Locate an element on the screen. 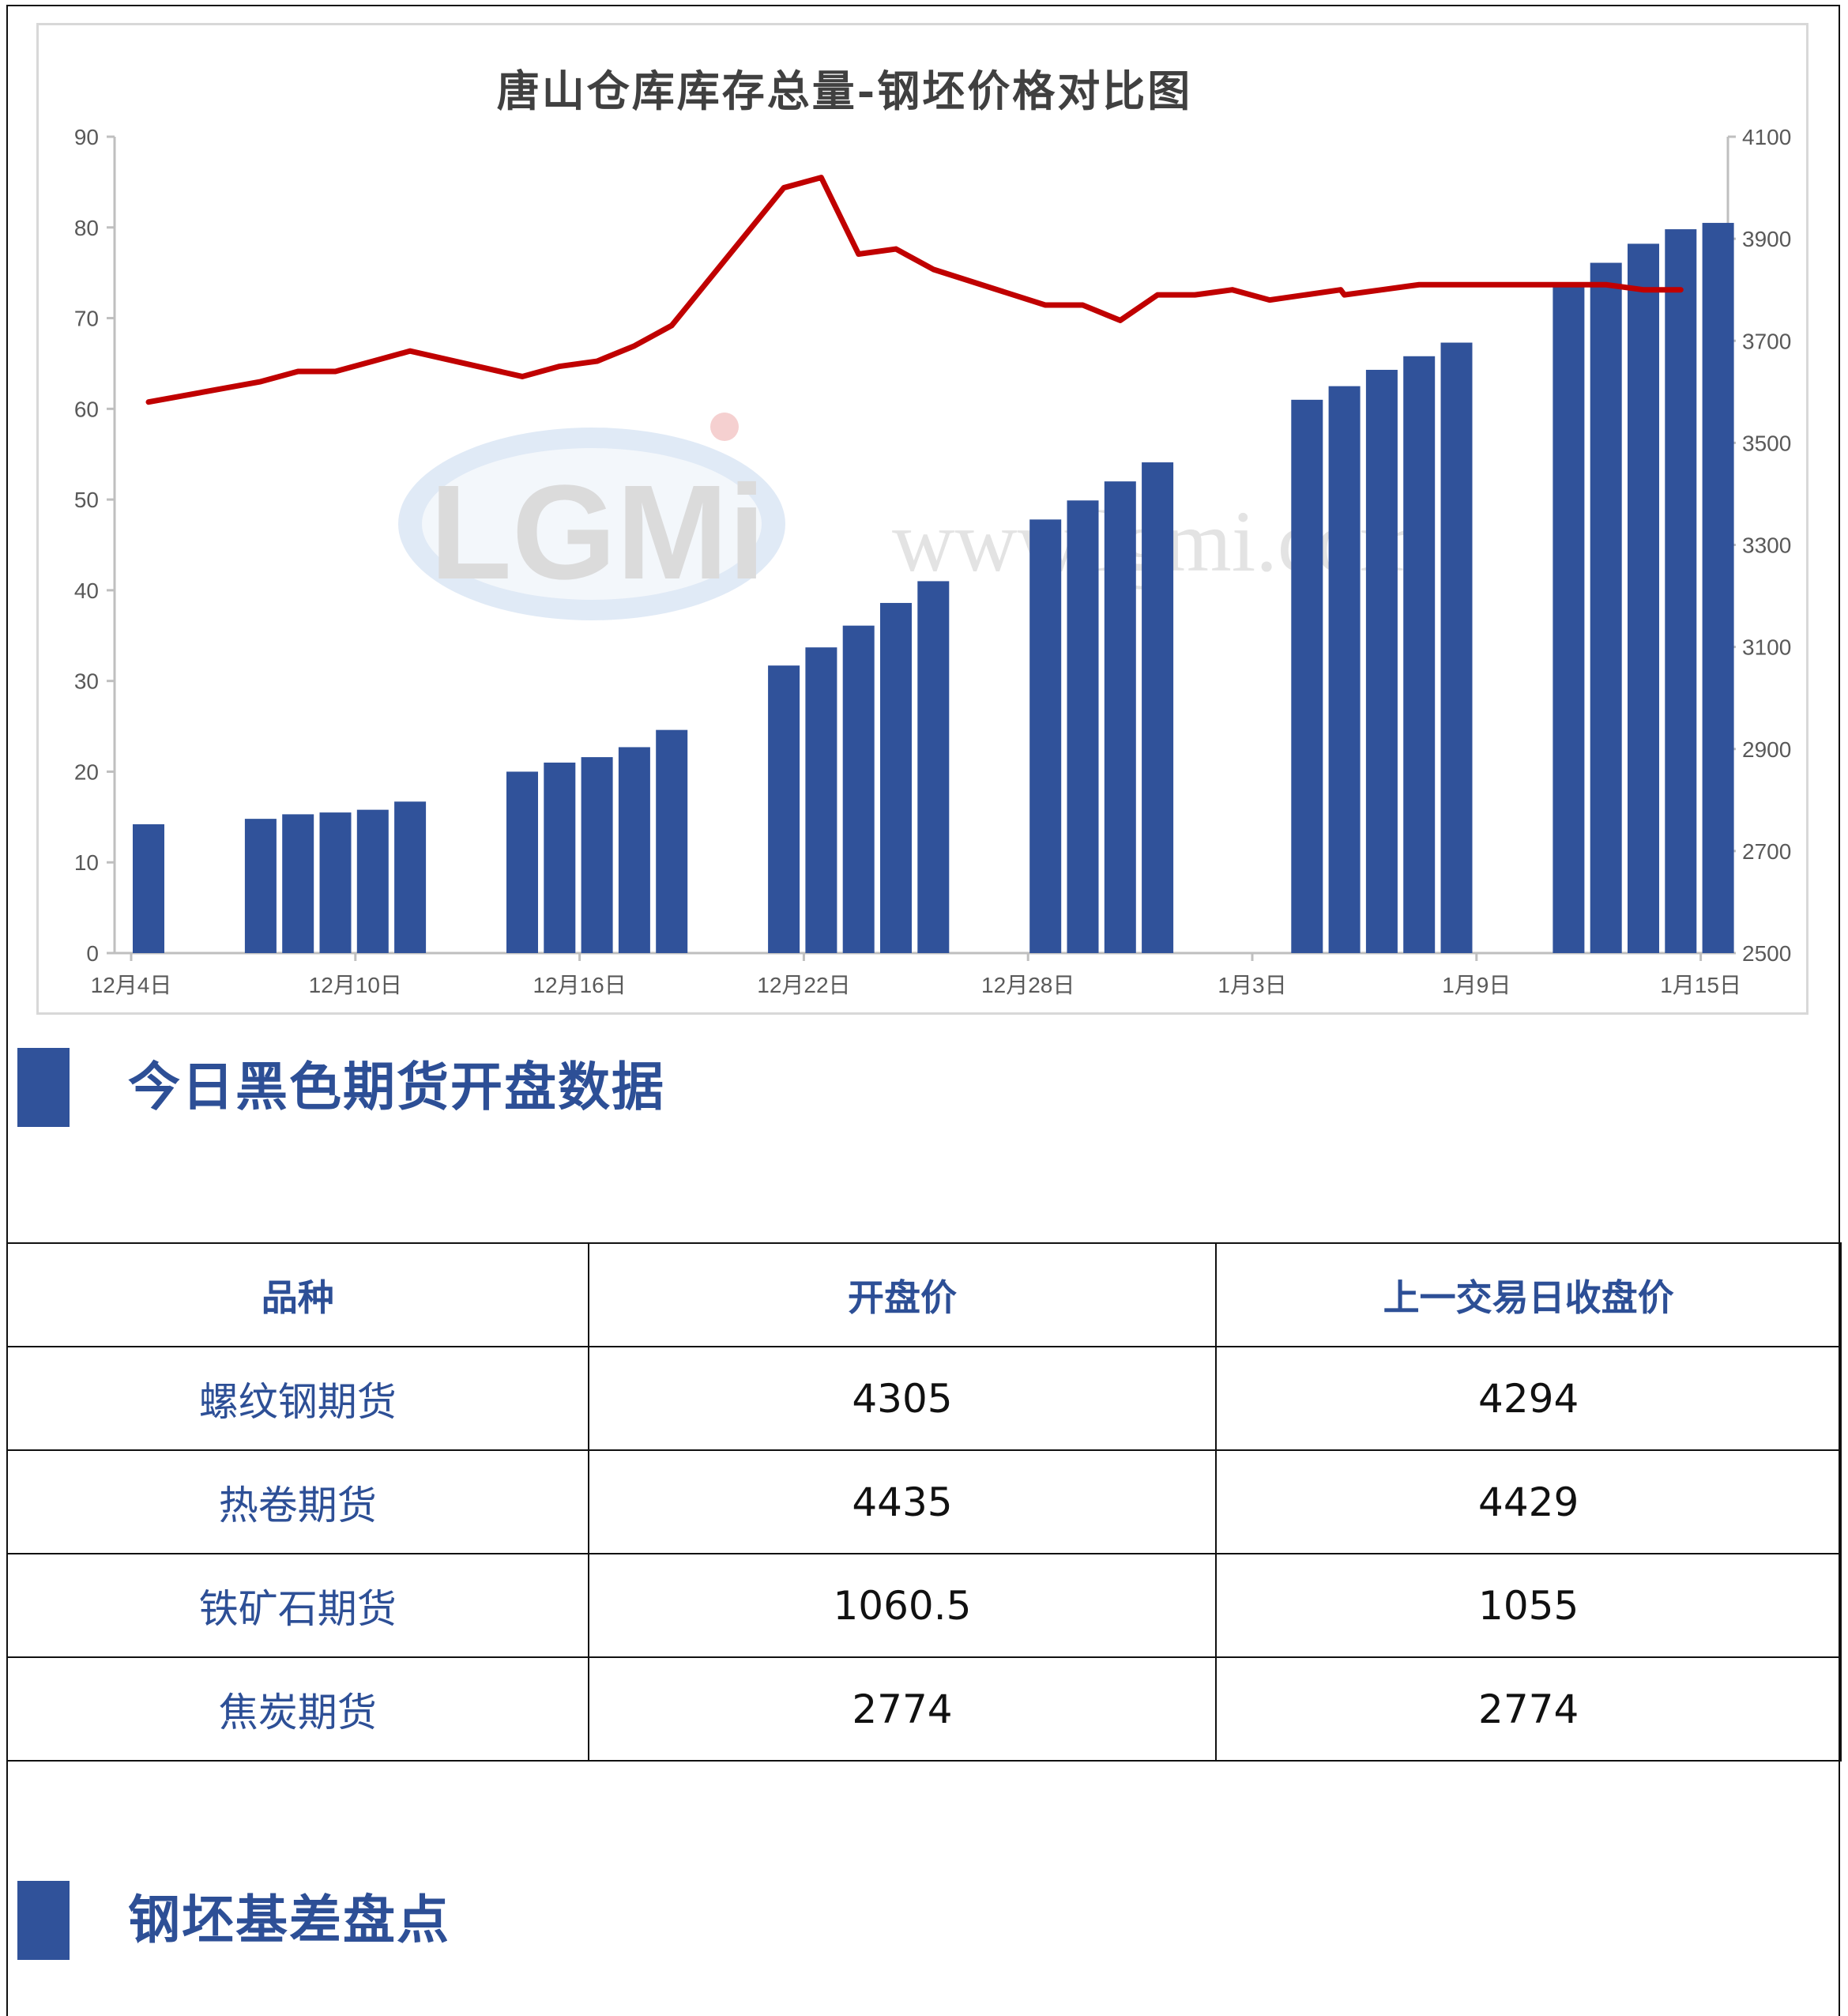  y-left-tick-label: 20 is located at coordinates (86, 771).